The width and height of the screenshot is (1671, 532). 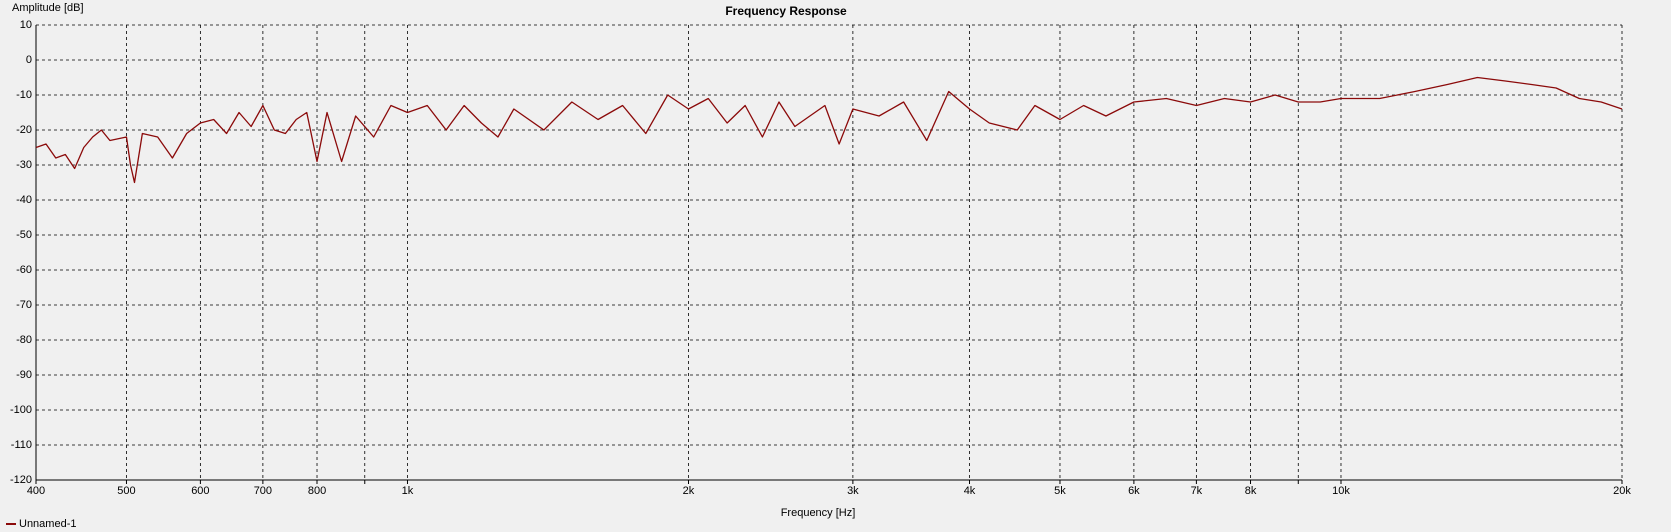 What do you see at coordinates (47, 524) in the screenshot?
I see `legend-label: Unnamed-1` at bounding box center [47, 524].